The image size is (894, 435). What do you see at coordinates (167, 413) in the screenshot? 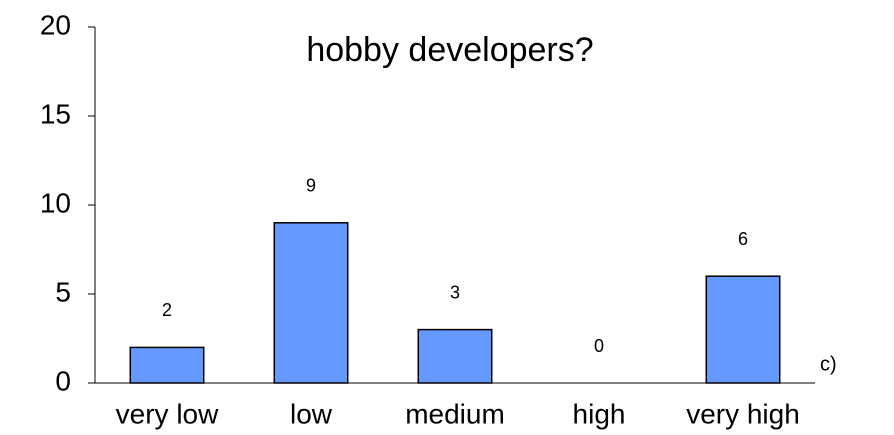
I see `x-tick-label: very low` at bounding box center [167, 413].